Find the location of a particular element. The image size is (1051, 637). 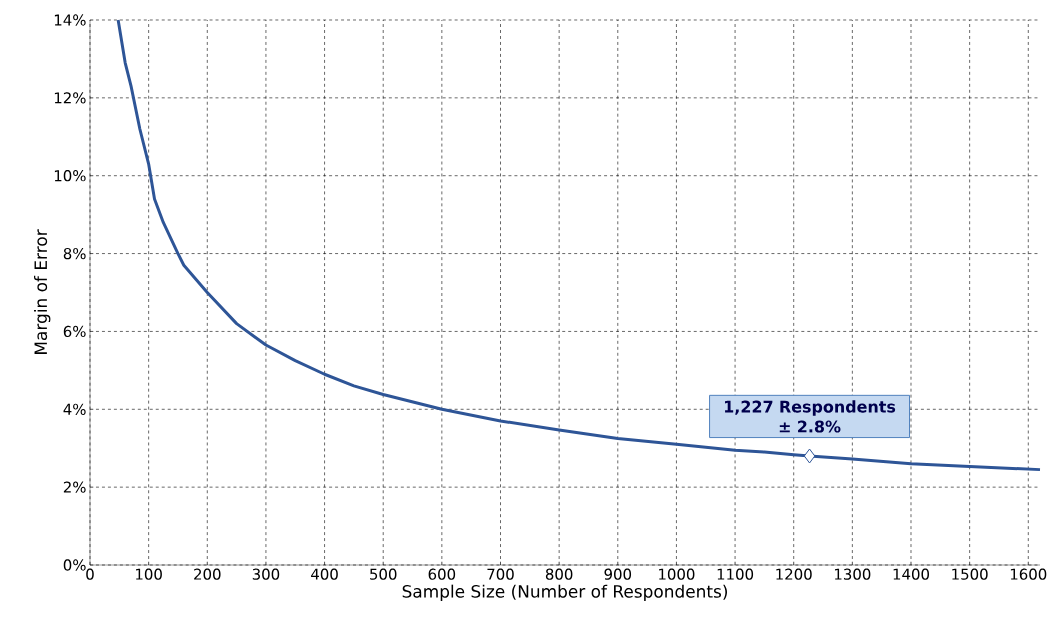

x-tick-label: 200 is located at coordinates (207, 574).